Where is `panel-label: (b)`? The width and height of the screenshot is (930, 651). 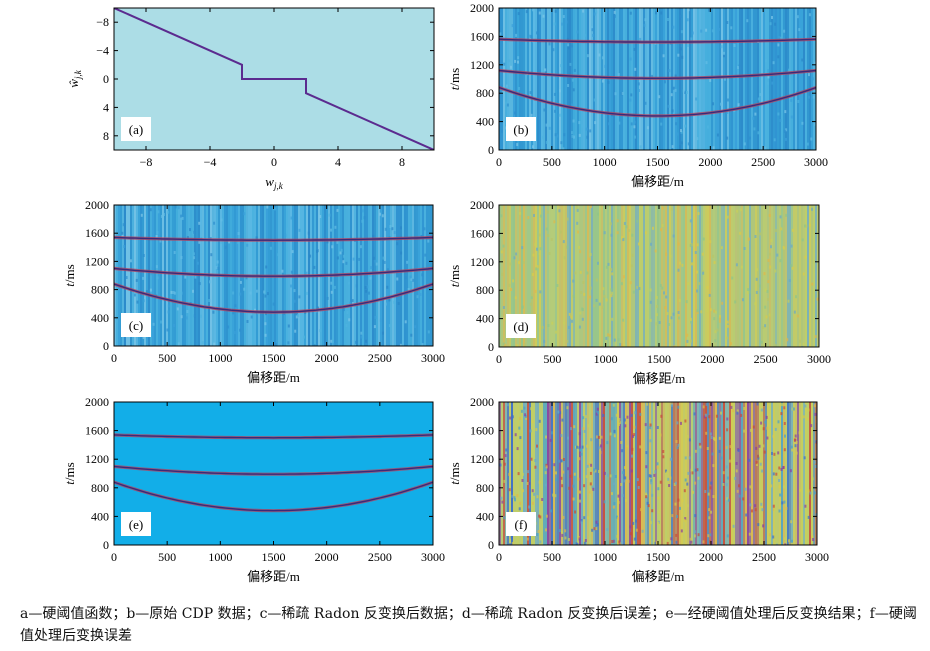 panel-label: (b) is located at coordinates (520, 129).